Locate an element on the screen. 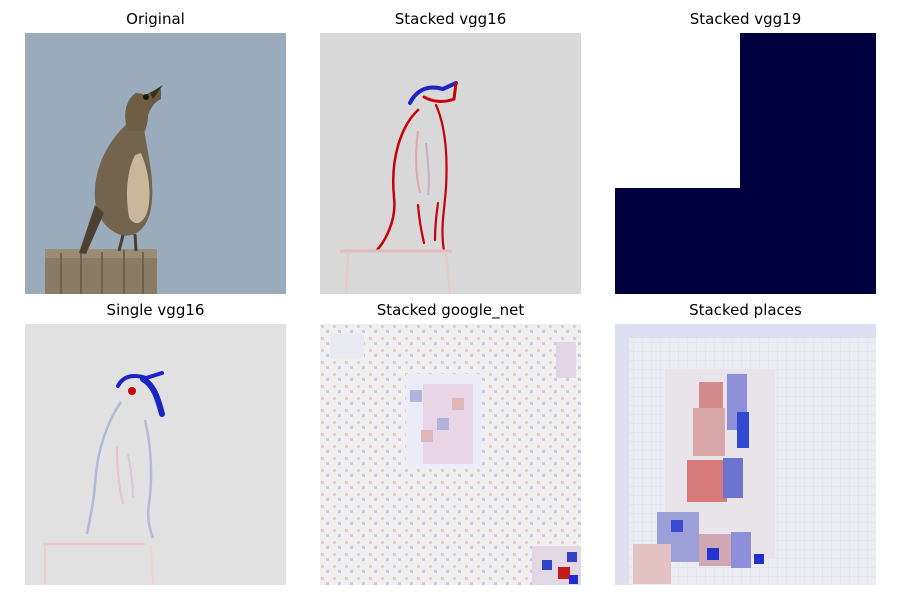 Image resolution: width=900 pixels, height=600 pixels. panel-title: Stacked vgg16 is located at coordinates (450, 19).